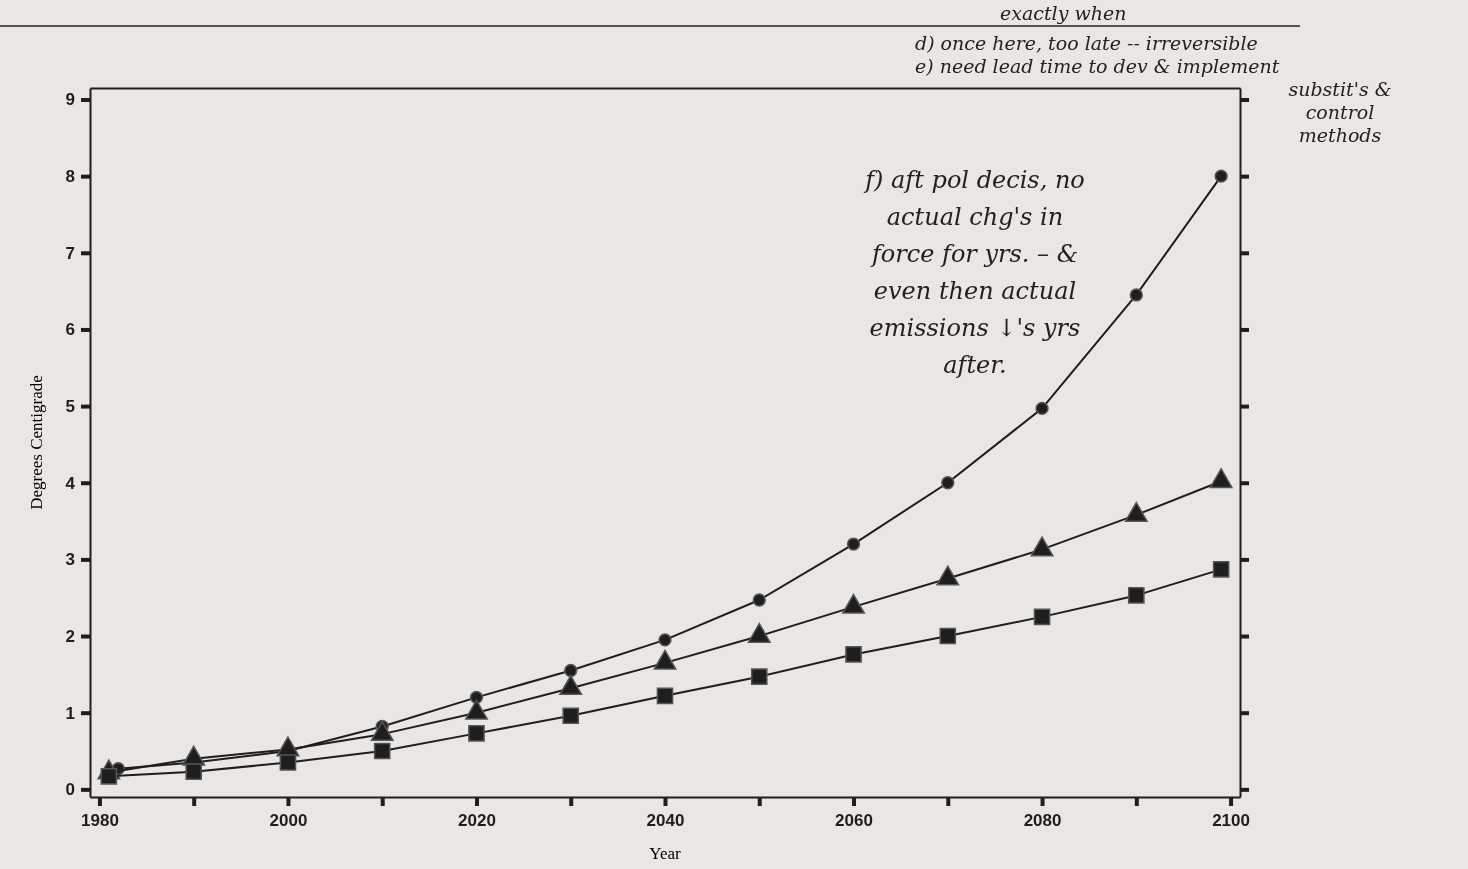 The height and width of the screenshot is (869, 1468). Describe the element at coordinates (70, 100) in the screenshot. I see `y-tick-label: 9` at that location.